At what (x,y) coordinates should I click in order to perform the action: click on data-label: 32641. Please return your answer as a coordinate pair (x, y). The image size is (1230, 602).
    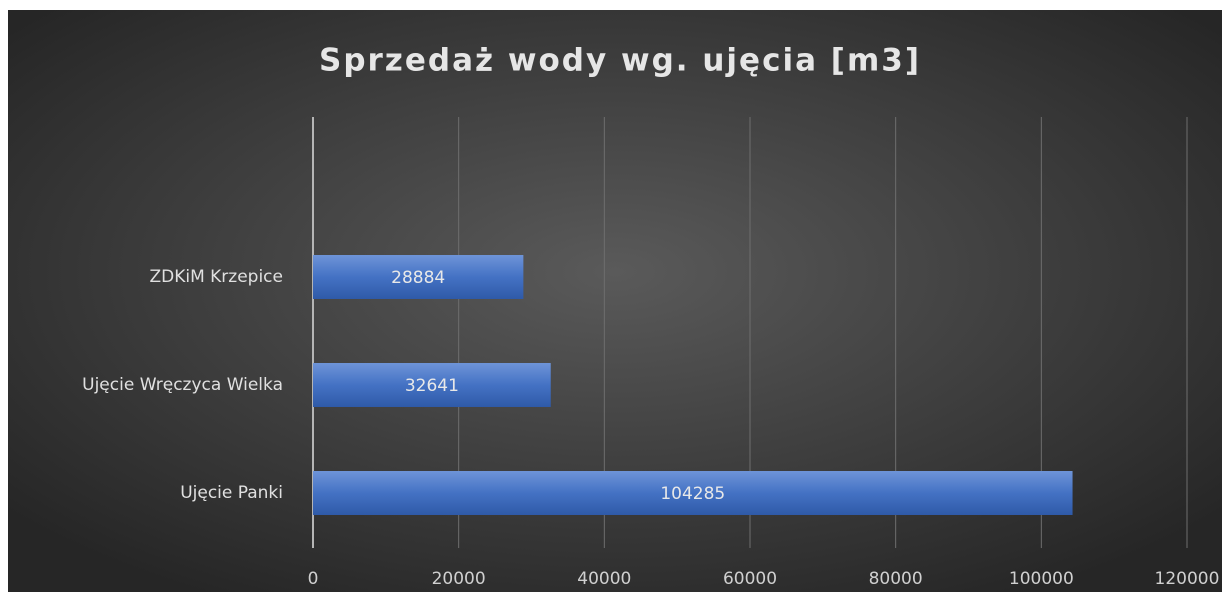
    Looking at the image, I should click on (432, 386).